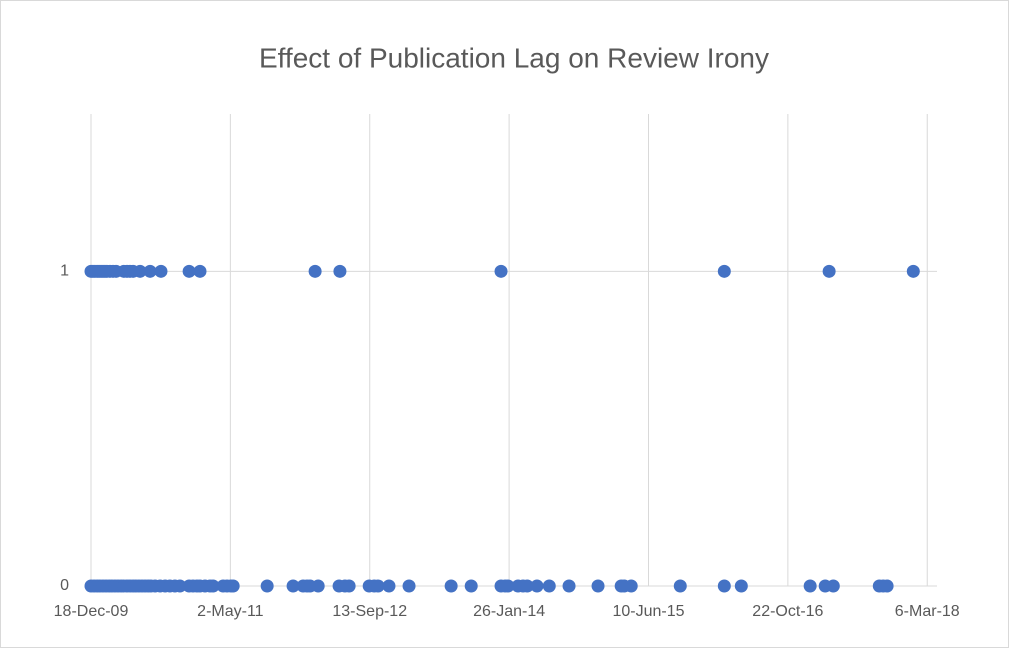 Image resolution: width=1009 pixels, height=648 pixels. I want to click on x-tick-label: 22-Oct-16, so click(787, 611).